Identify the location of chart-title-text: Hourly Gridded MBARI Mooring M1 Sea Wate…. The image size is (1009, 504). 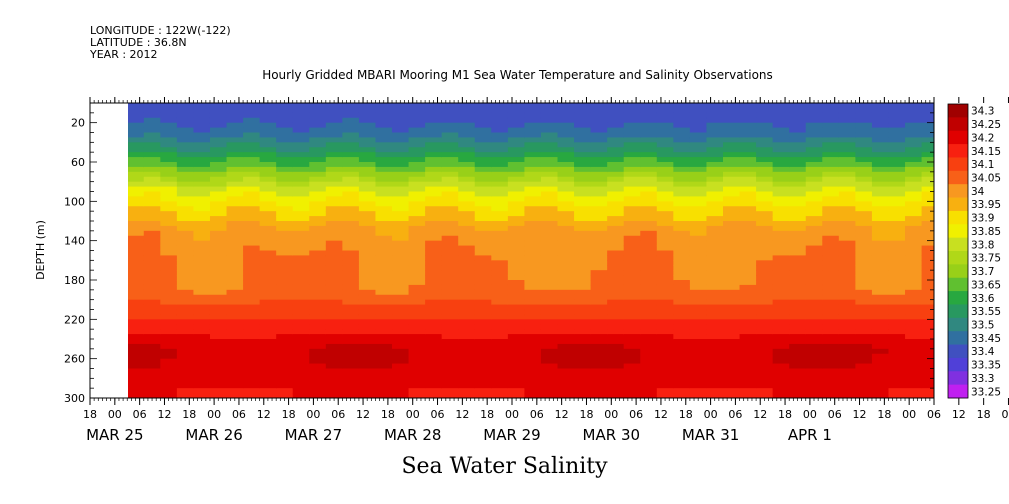
(517, 75).